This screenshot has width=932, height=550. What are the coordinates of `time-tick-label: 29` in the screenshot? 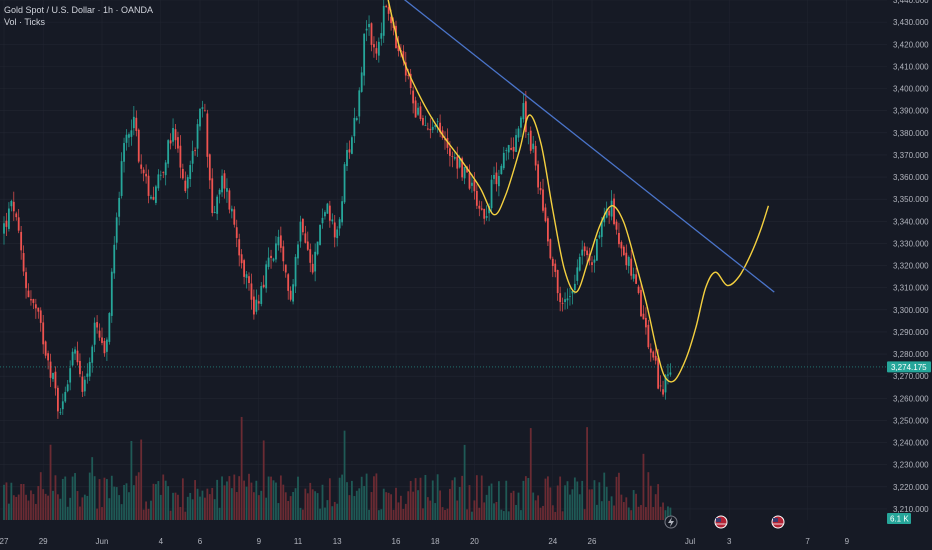 It's located at (43, 541).